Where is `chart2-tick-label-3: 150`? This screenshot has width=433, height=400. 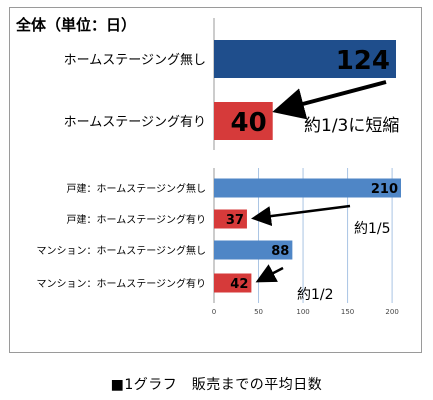 chart2-tick-label-3: 150 is located at coordinates (347, 312).